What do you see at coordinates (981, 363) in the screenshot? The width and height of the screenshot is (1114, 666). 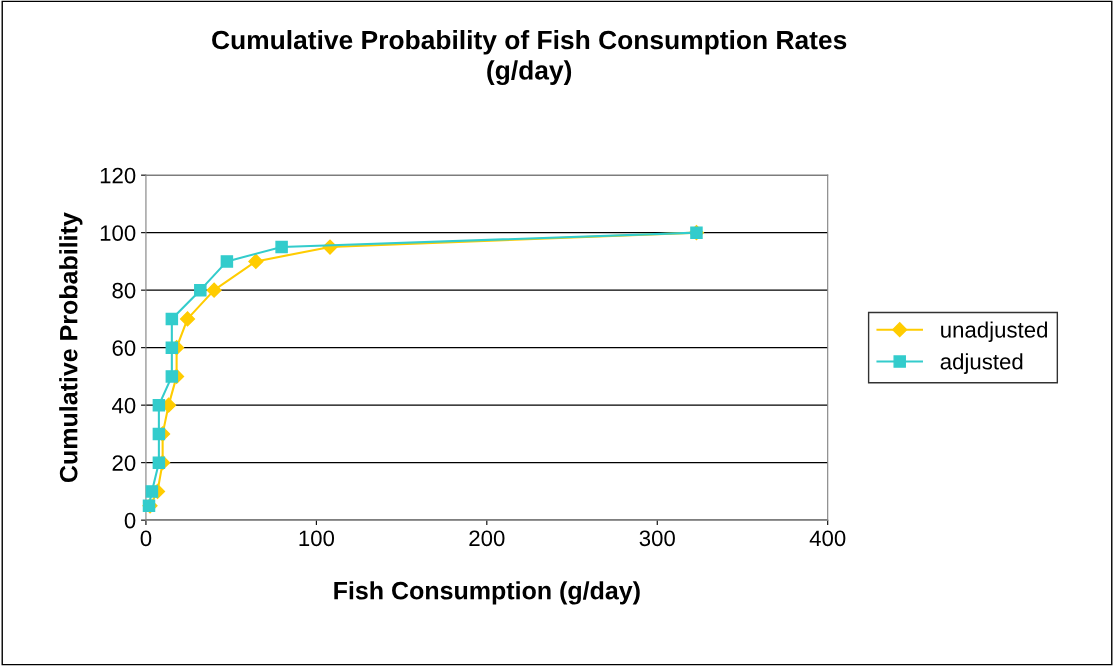 I see `legend-label: adjusted` at bounding box center [981, 363].